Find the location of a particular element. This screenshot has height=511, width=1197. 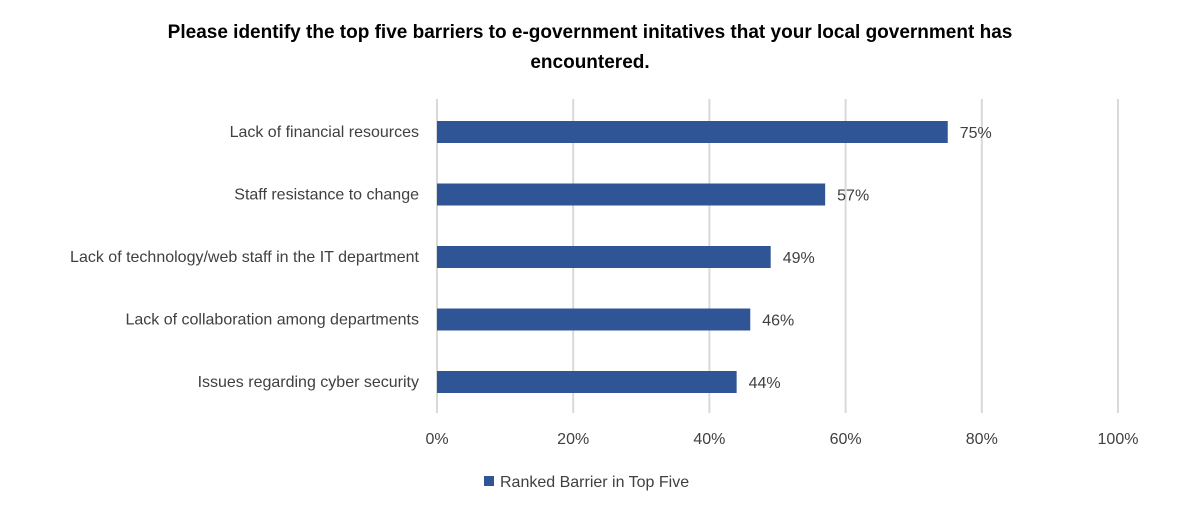

x-tick-label: 100% is located at coordinates (1118, 439).